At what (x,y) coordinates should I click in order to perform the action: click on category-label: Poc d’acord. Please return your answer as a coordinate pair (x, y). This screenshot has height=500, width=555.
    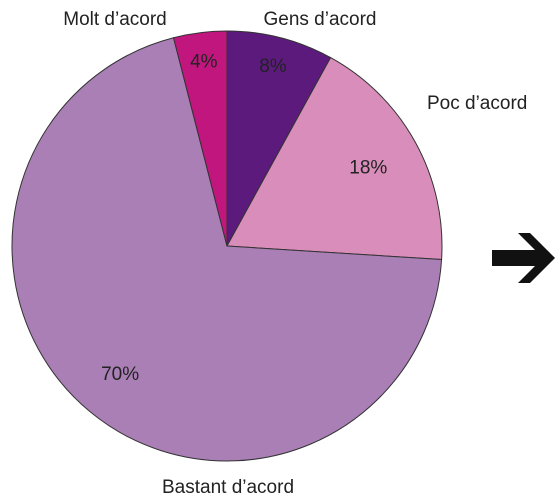
    Looking at the image, I should click on (477, 103).